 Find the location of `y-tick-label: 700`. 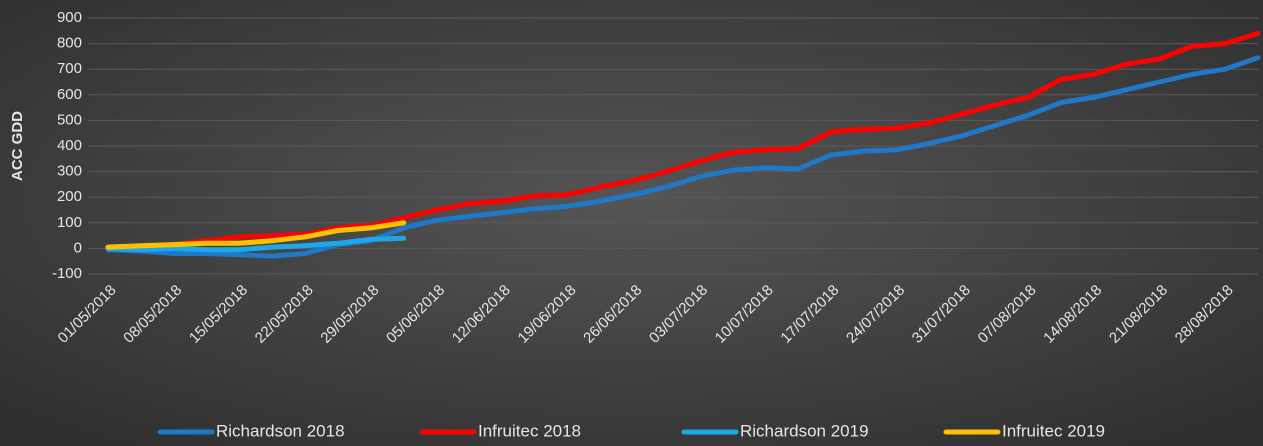

y-tick-label: 700 is located at coordinates (69, 68).